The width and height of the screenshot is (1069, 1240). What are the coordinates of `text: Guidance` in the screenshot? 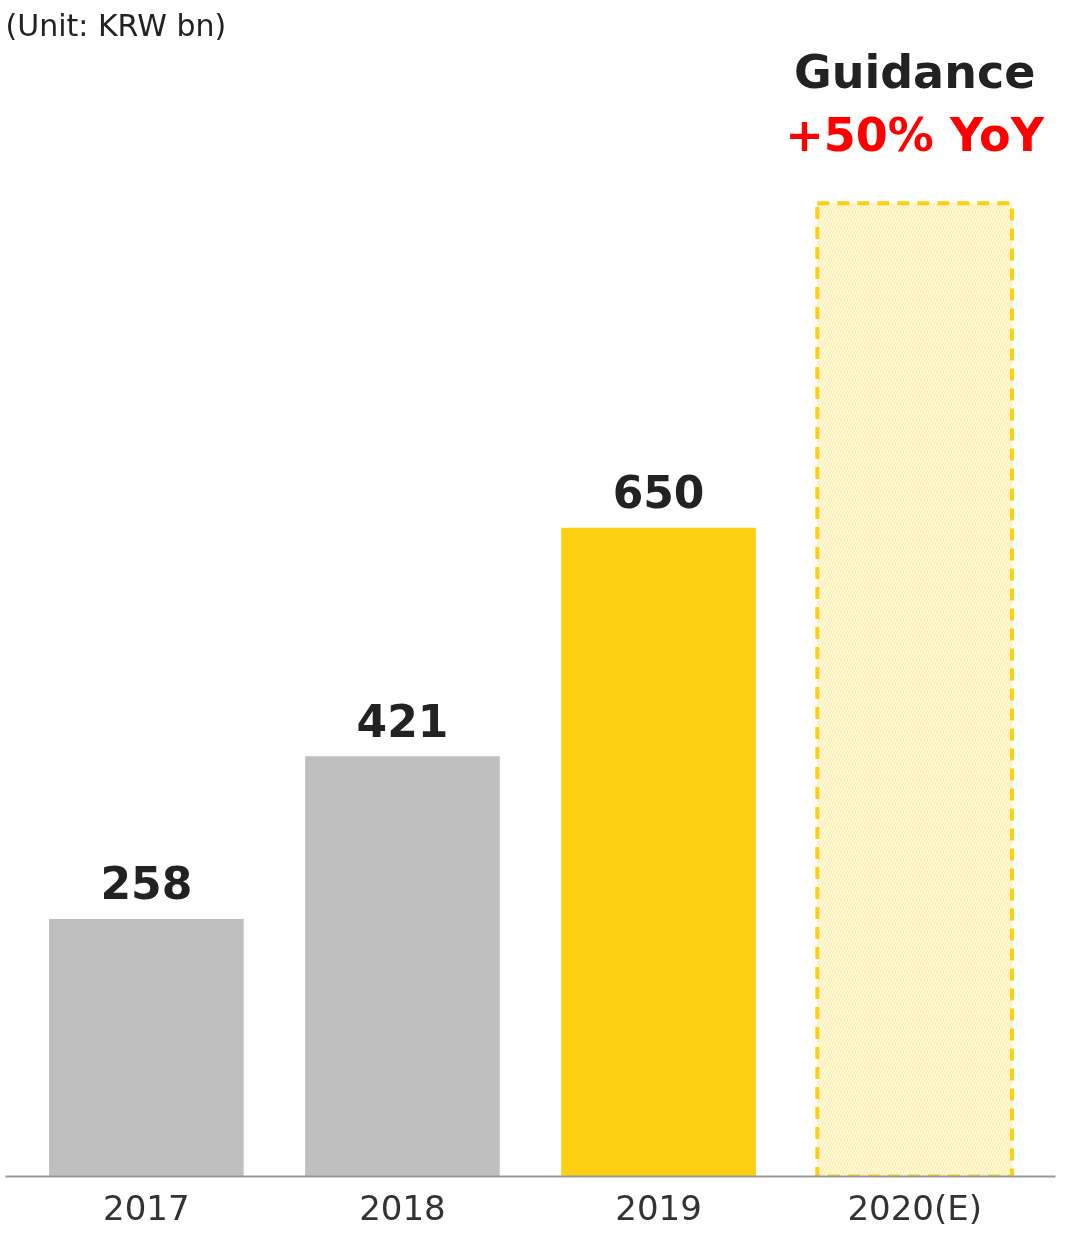 It's located at (914, 71).